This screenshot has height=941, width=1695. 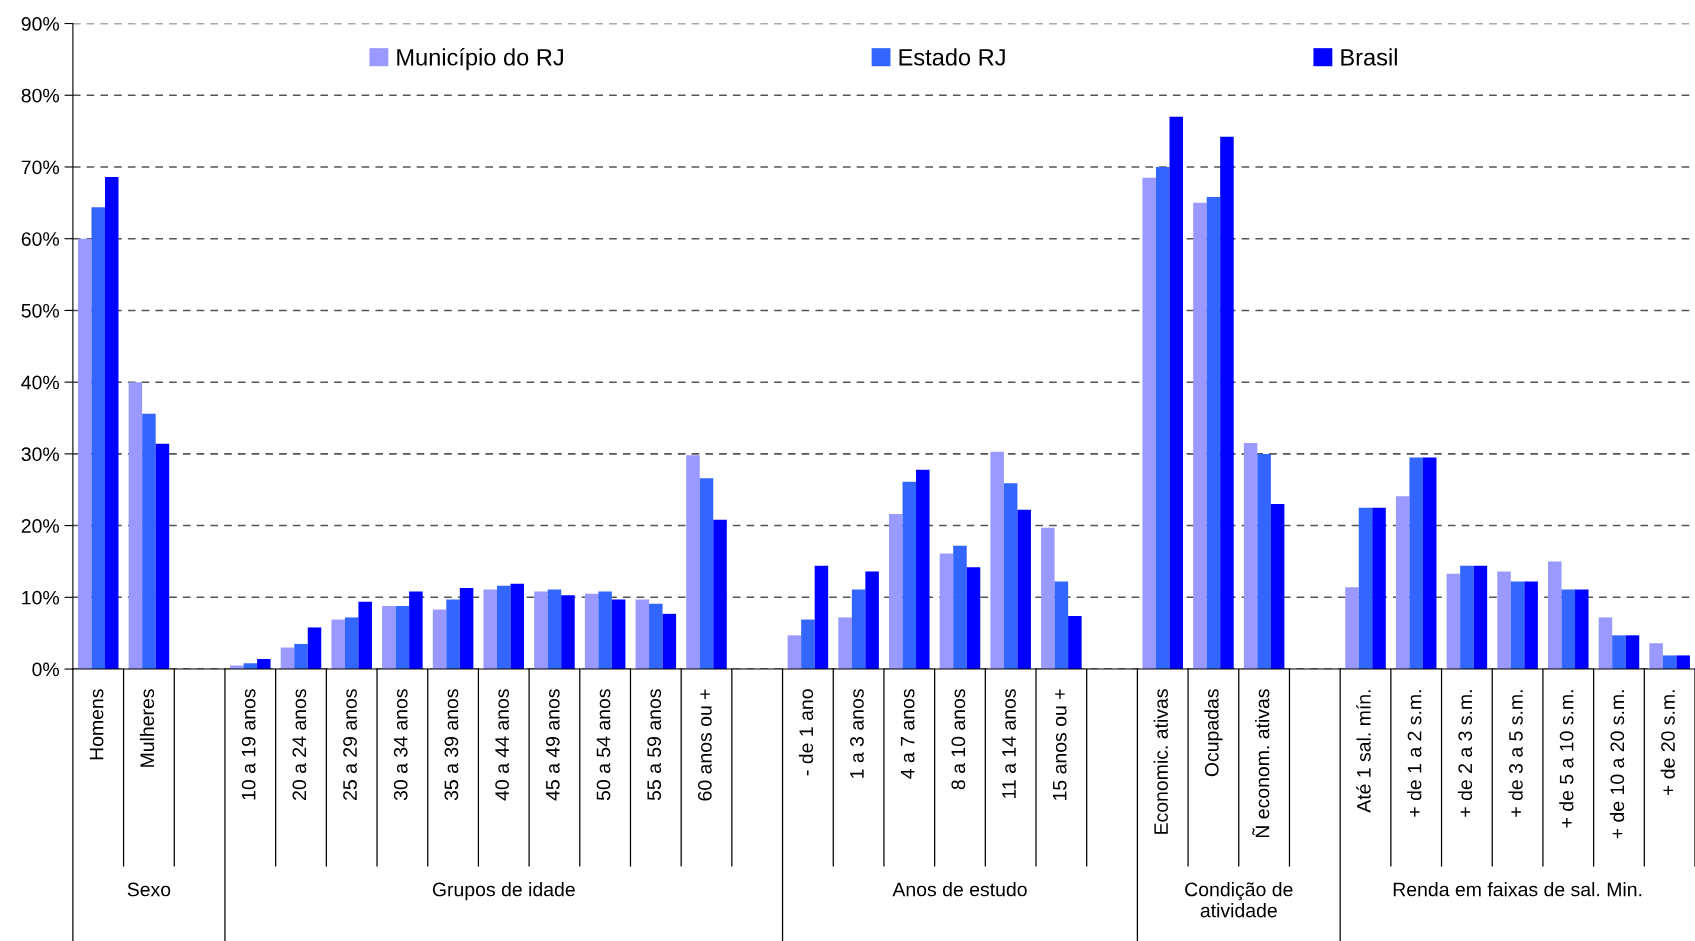 I want to click on x-tick-label: 25 a 29 anos, so click(x=350, y=744).